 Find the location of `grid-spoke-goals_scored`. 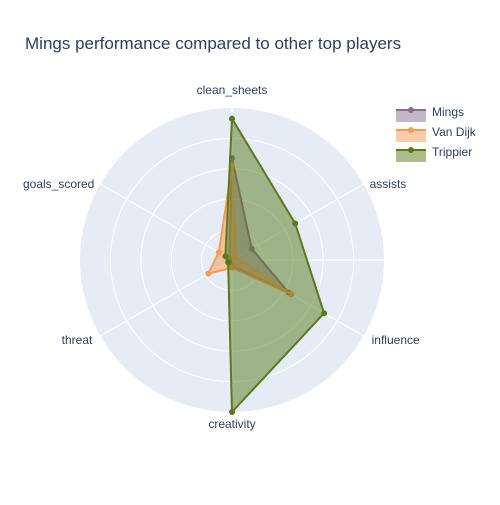

grid-spoke-goals_scored is located at coordinates (166, 222).